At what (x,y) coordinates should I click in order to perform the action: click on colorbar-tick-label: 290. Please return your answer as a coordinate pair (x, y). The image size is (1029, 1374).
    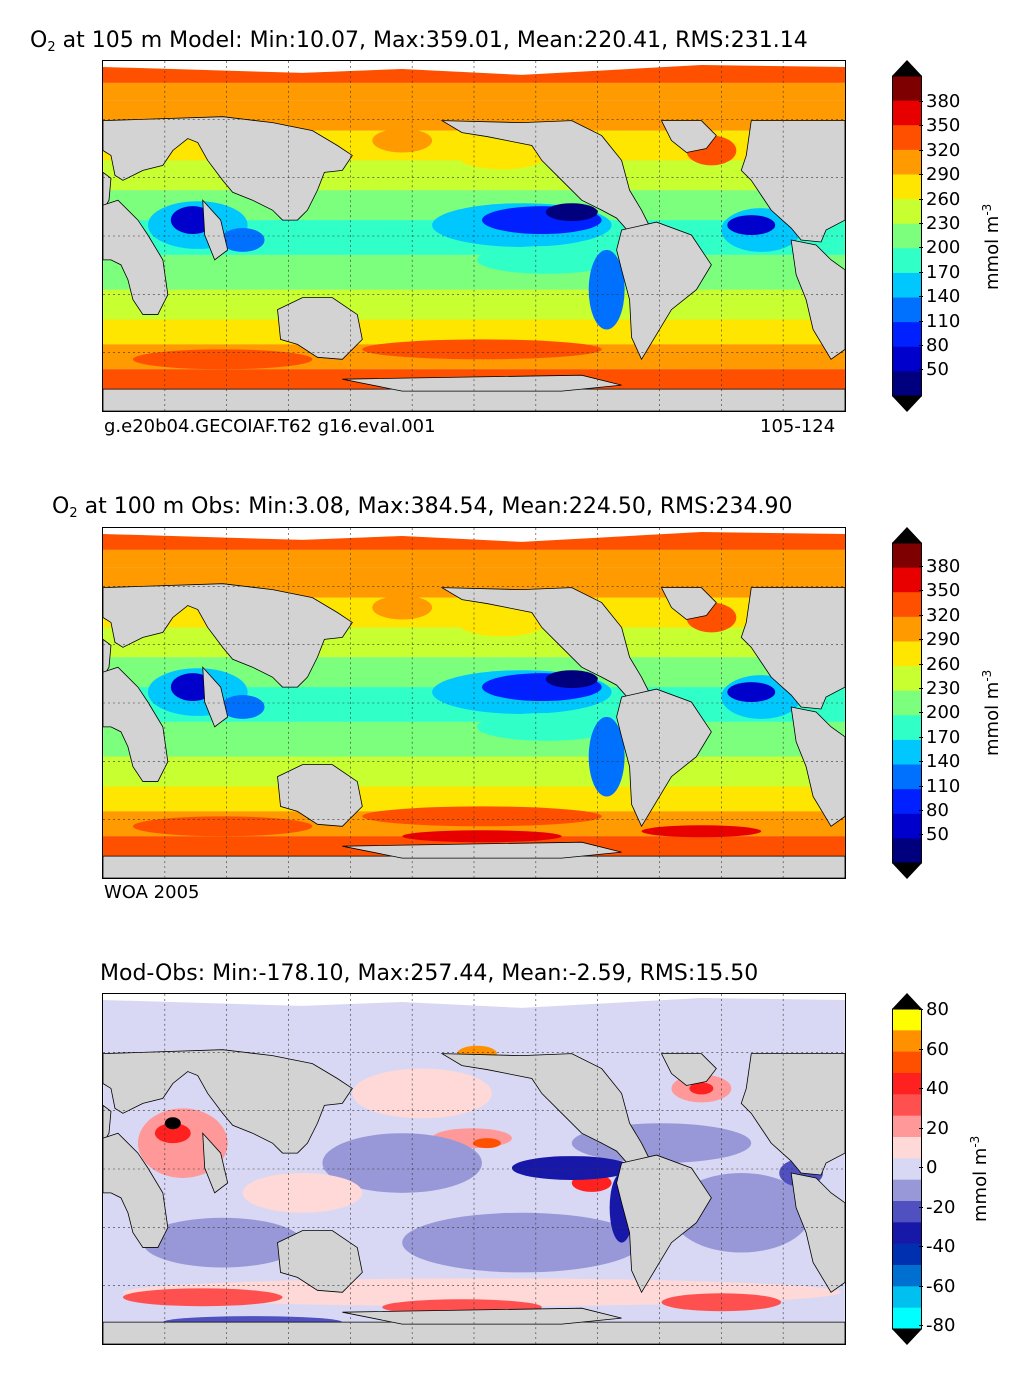
    Looking at the image, I should click on (939, 640).